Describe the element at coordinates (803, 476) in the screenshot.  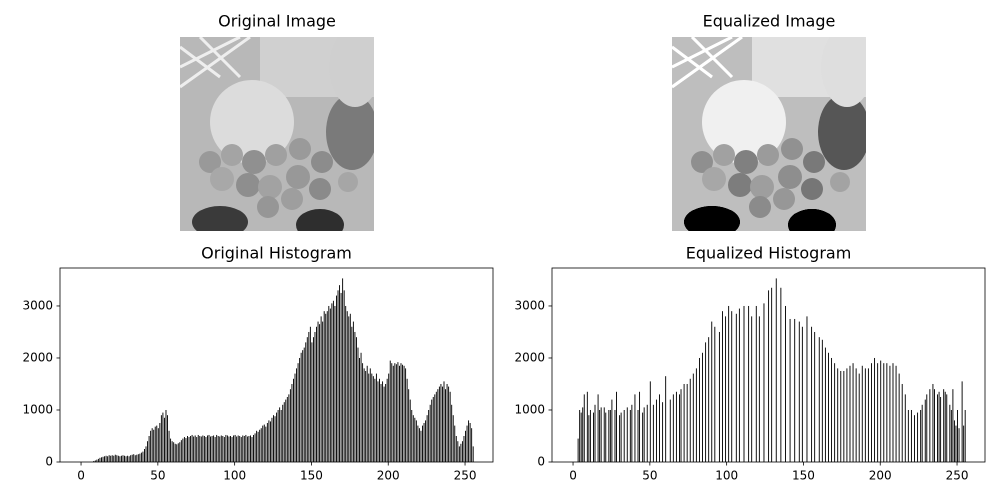
I see `x-tick-label: 150` at that location.